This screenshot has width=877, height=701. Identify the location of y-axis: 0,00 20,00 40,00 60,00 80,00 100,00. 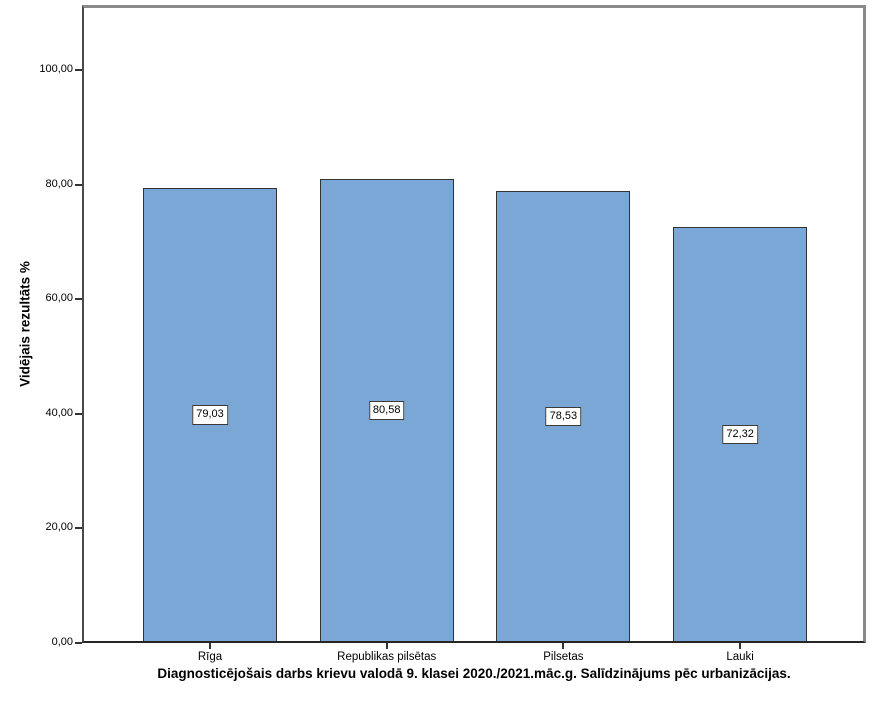
(41, 326).